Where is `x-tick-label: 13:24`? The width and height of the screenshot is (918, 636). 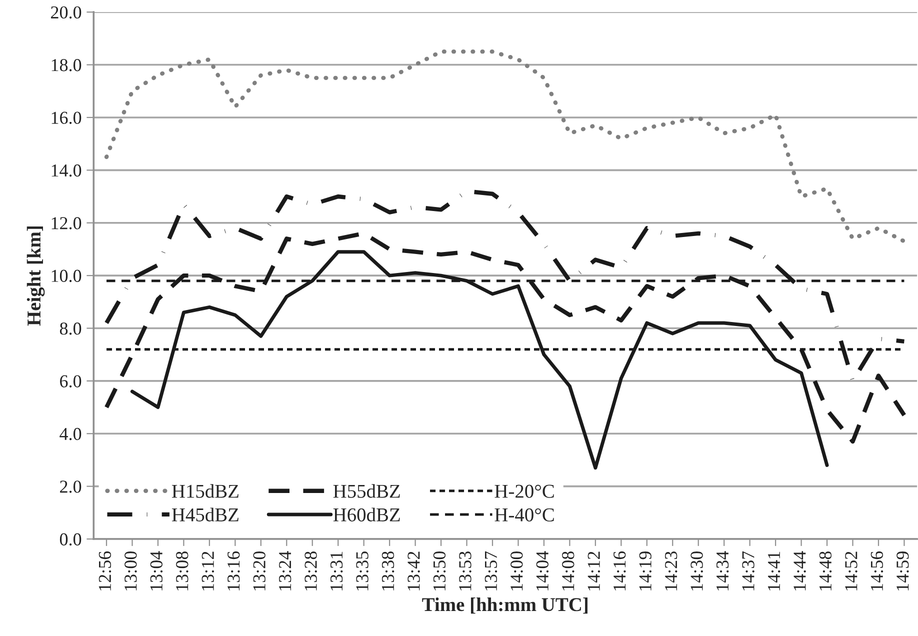 x-tick-label: 13:24 is located at coordinates (285, 570).